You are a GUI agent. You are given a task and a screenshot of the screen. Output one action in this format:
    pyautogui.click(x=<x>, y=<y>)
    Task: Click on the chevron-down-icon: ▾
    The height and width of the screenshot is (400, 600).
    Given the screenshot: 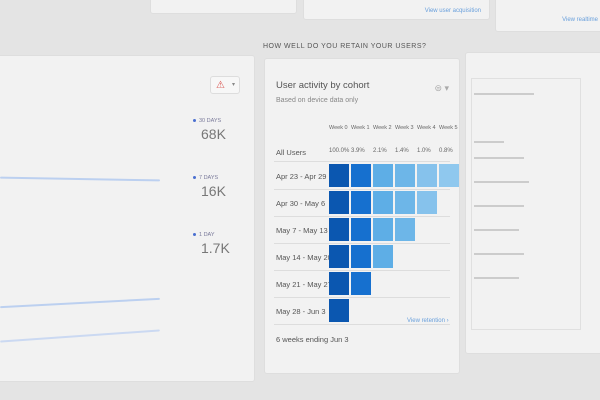 What is the action you would take?
    pyautogui.click(x=233, y=85)
    